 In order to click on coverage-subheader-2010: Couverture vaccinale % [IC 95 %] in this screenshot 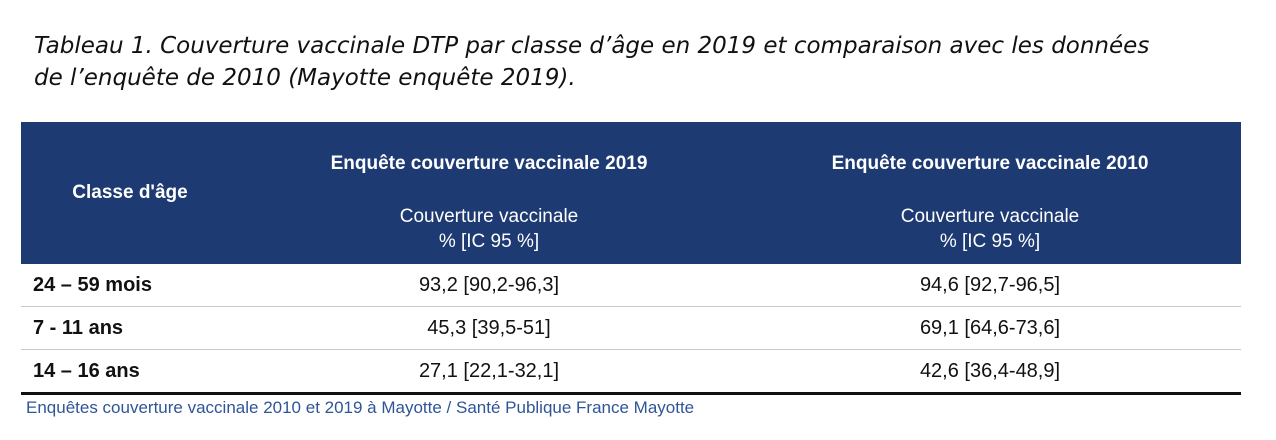, I will do `click(990, 232)`.